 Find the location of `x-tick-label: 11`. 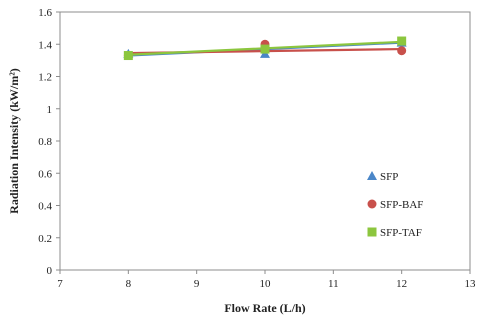

x-tick-label: 11 is located at coordinates (333, 284).